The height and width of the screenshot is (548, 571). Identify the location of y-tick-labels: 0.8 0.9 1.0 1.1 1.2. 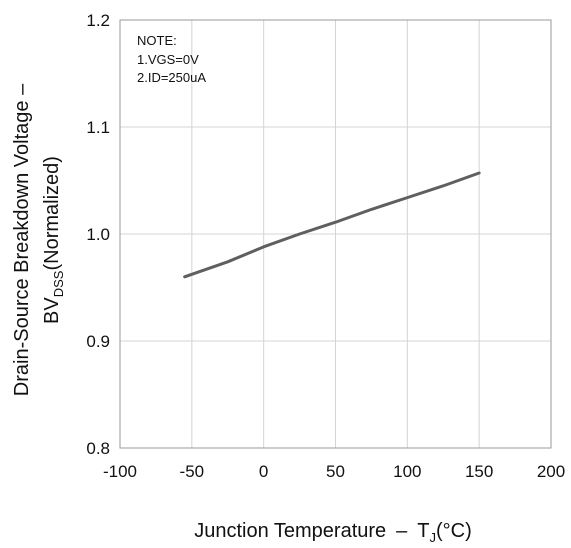
(98, 234).